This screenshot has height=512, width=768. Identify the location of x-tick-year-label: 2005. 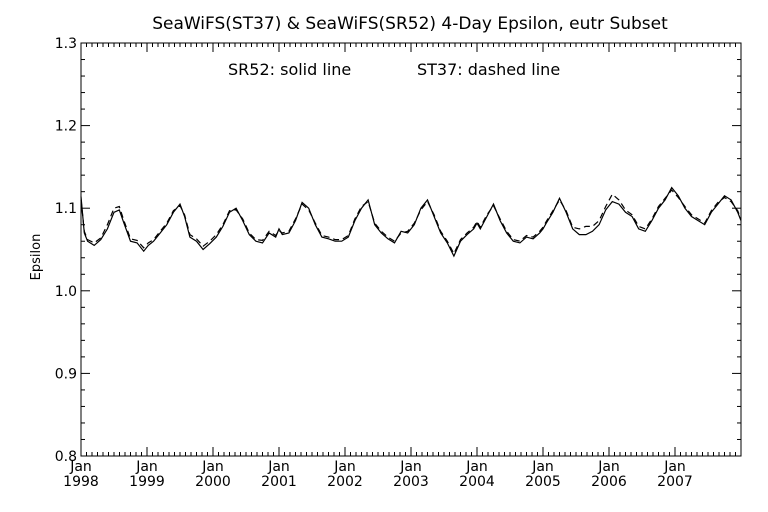
(543, 482).